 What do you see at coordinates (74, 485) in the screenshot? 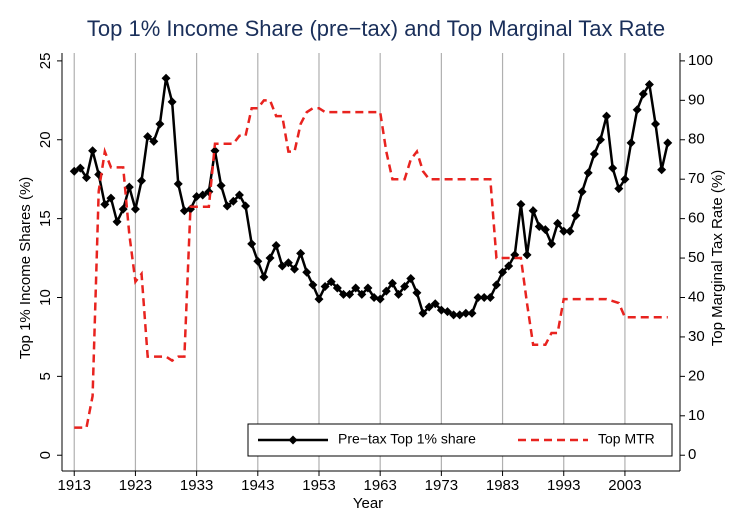
I see `x-tick-label: 1913` at bounding box center [74, 485].